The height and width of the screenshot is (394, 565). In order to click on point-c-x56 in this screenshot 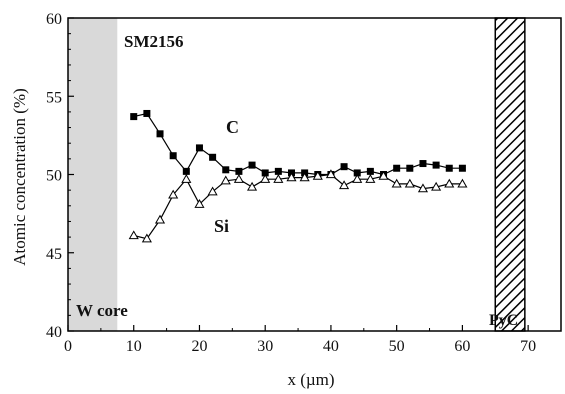, I will do `click(436, 165)`.